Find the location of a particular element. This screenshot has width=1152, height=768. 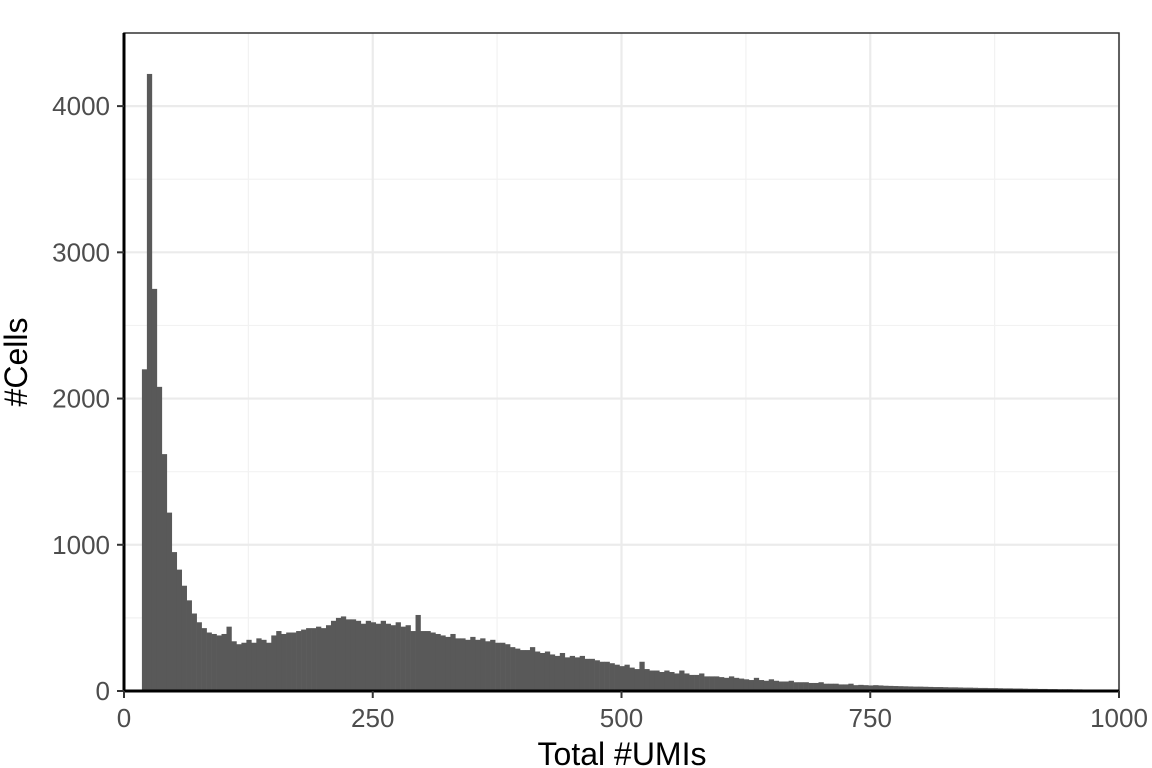

y-axis-ticks: 0 1000 2000 3000 4000 is located at coordinates (88, 398).